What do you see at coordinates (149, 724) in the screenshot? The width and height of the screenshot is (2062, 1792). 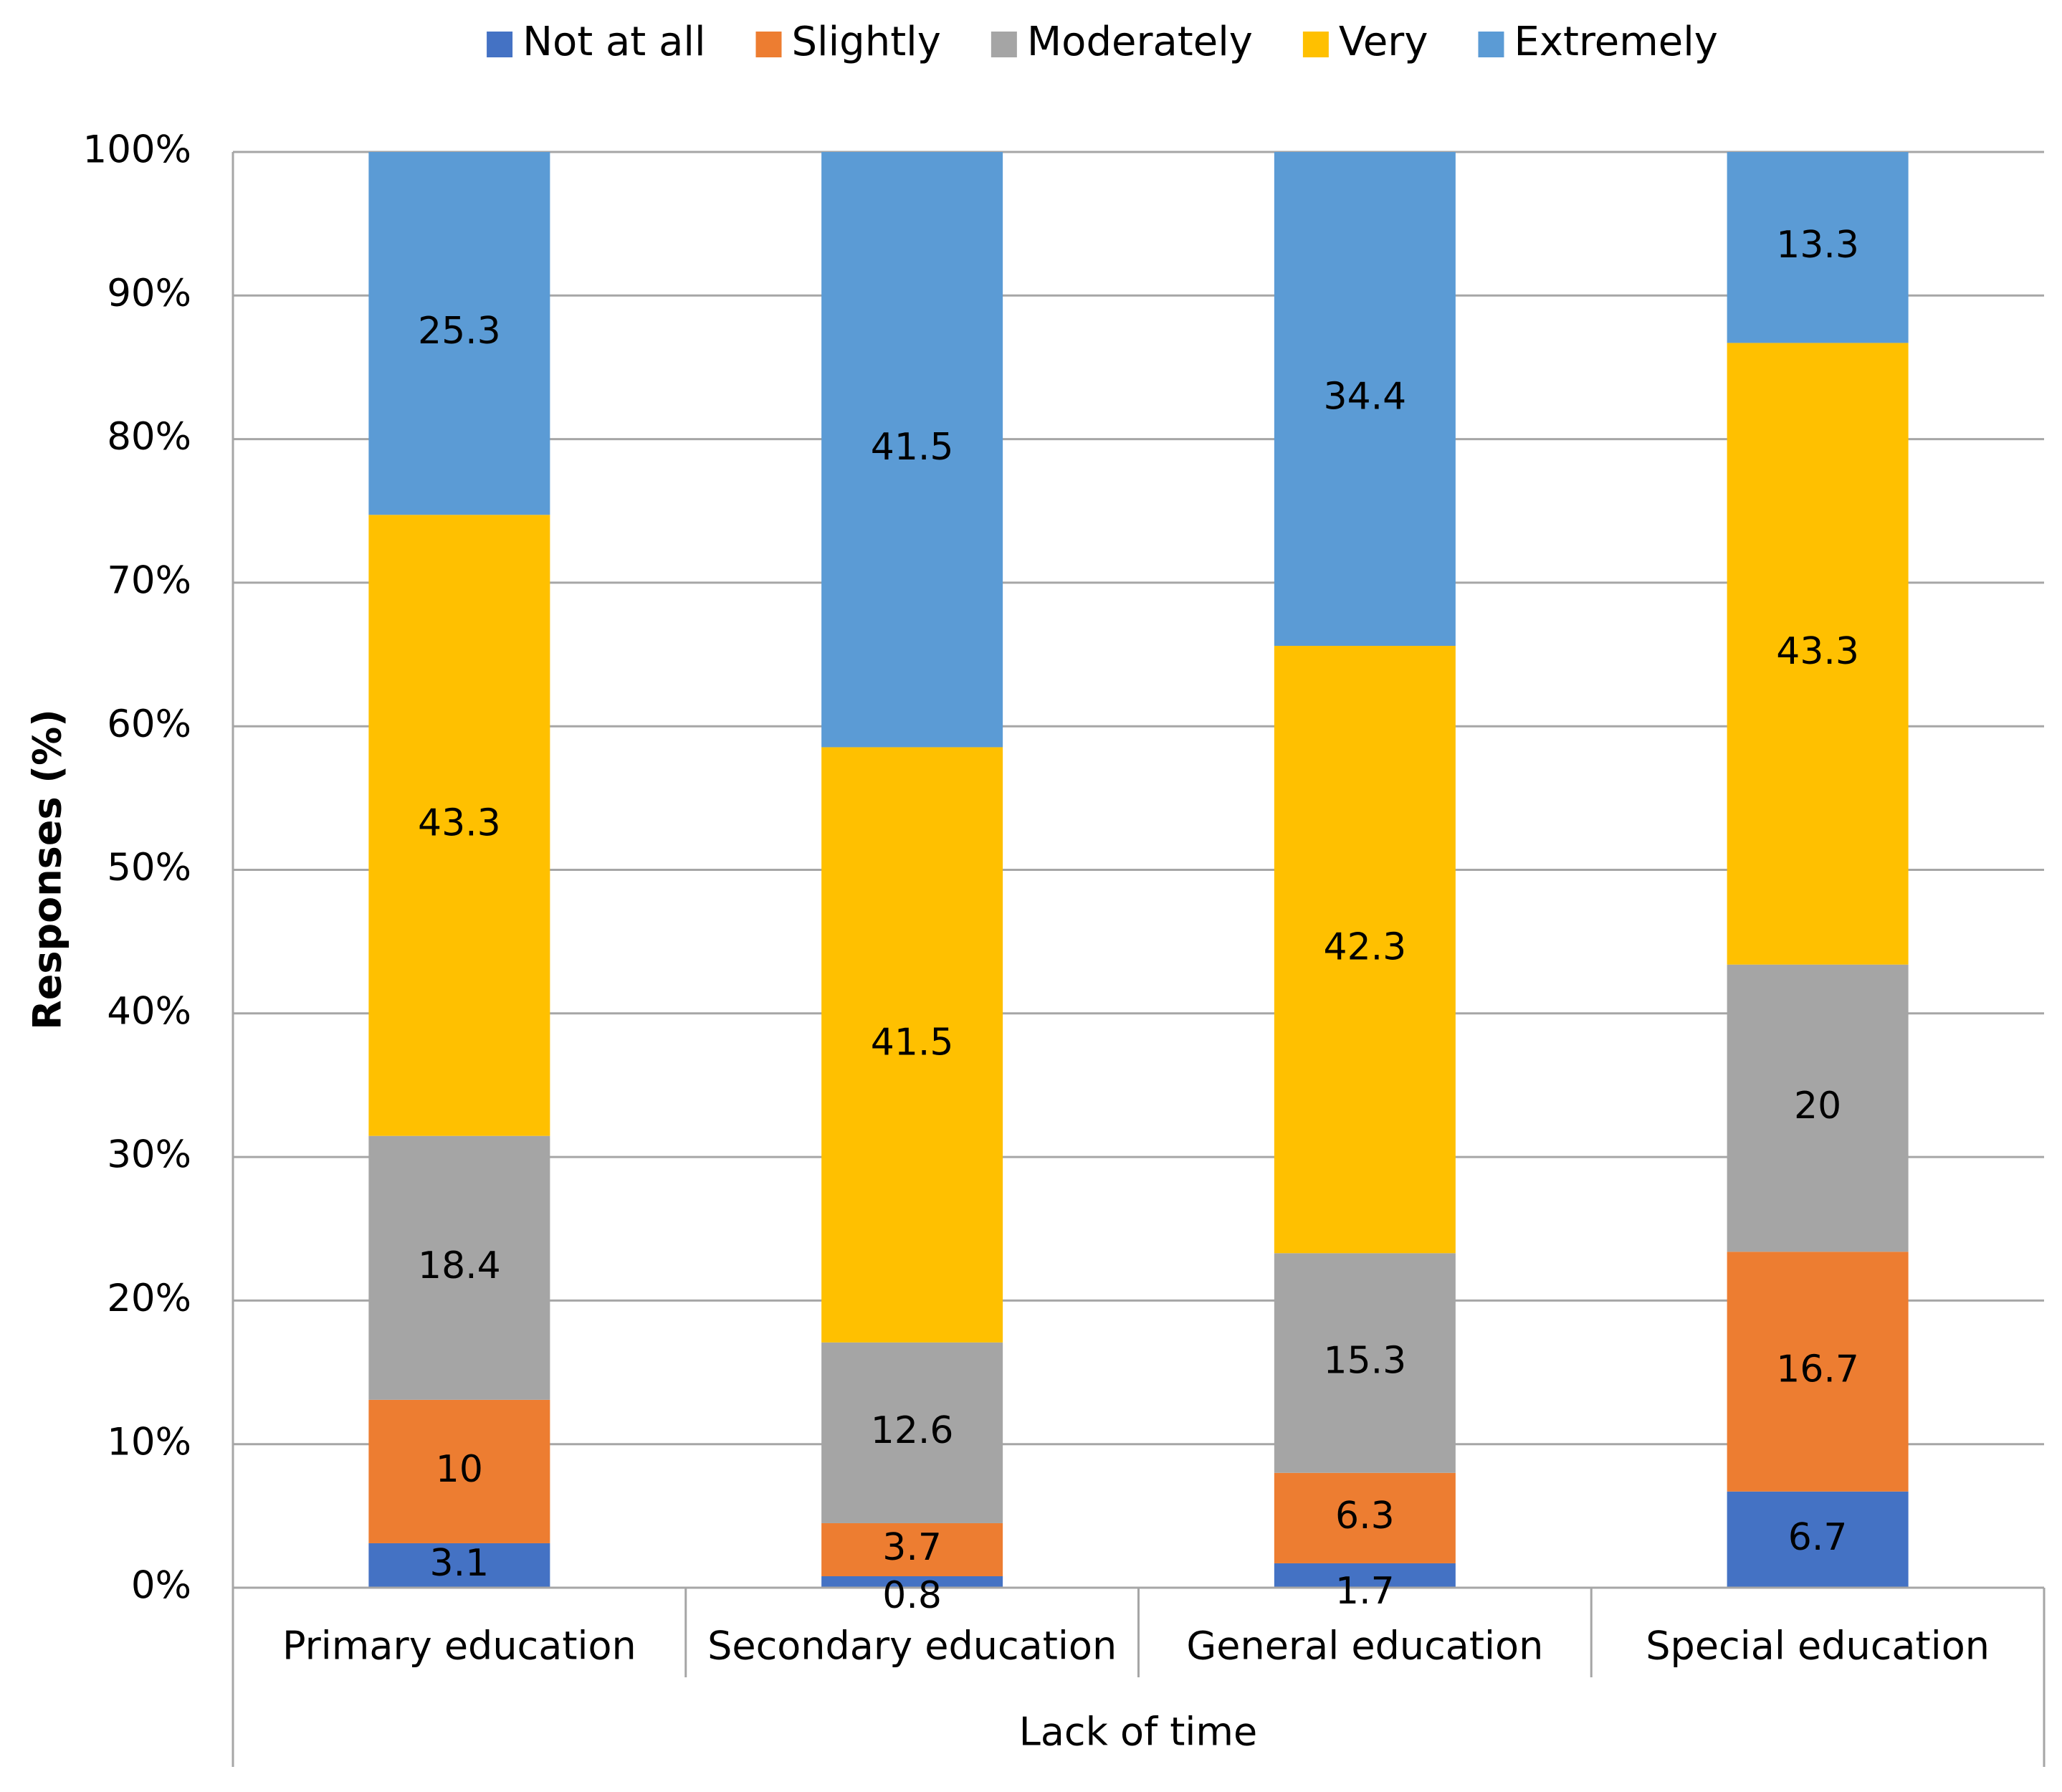 I see `y-tick-label: 60%` at bounding box center [149, 724].